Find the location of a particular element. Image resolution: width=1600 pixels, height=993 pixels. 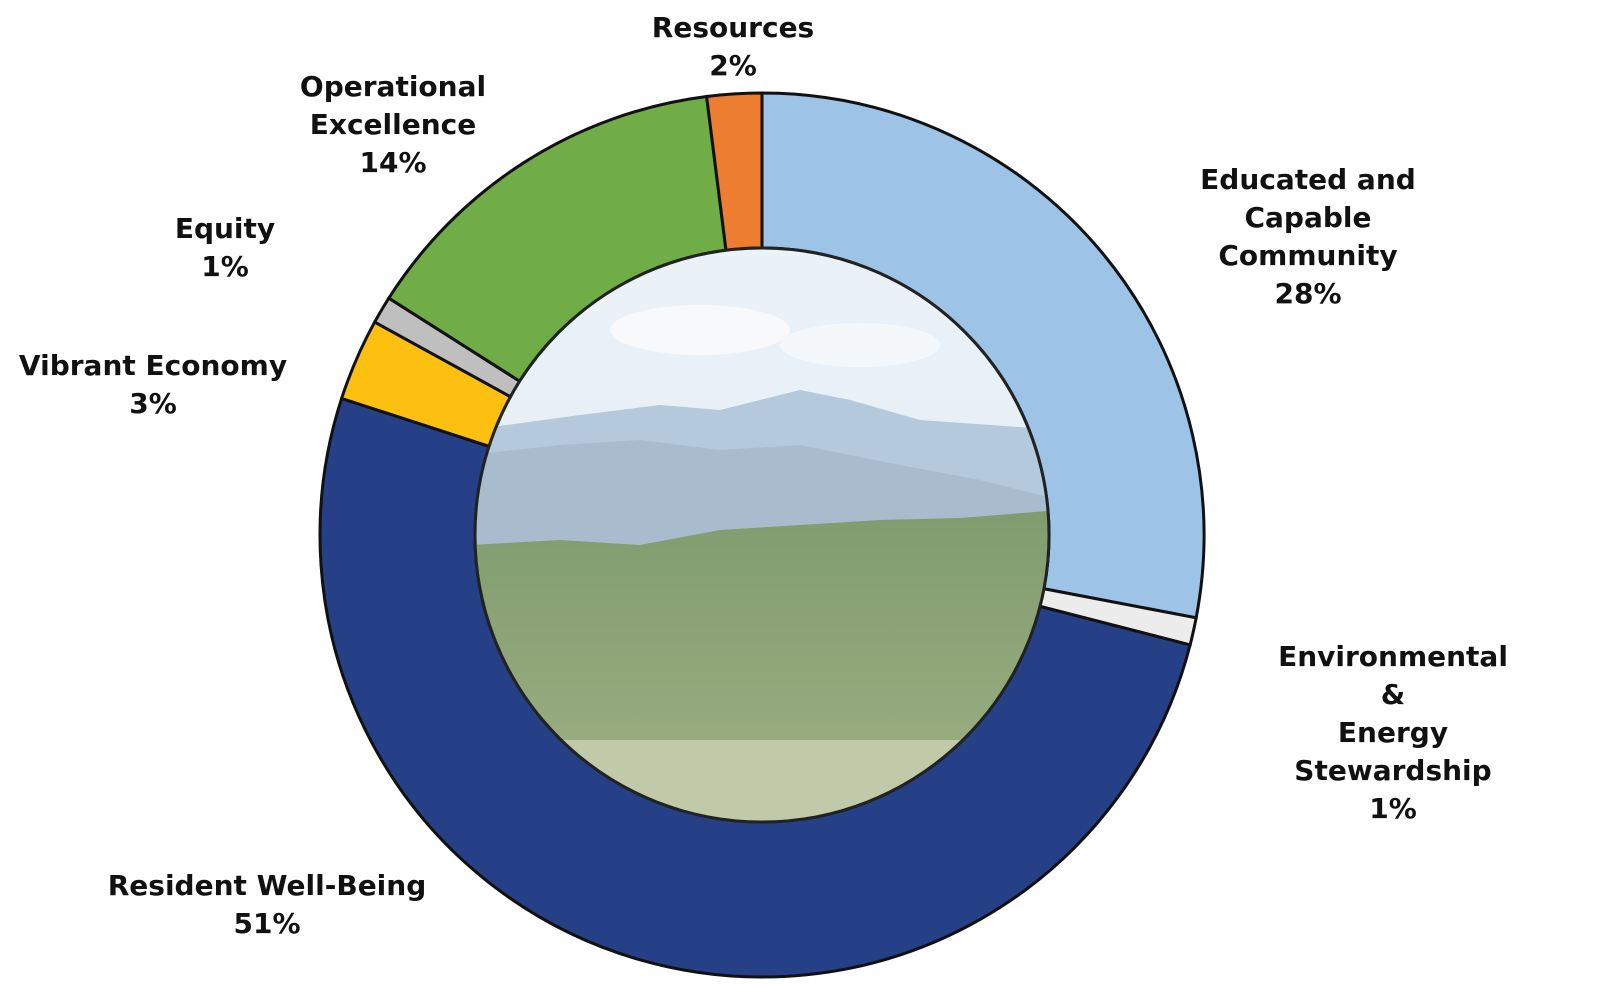

slice-label: Vibrant Economy 3% is located at coordinates (153, 385).